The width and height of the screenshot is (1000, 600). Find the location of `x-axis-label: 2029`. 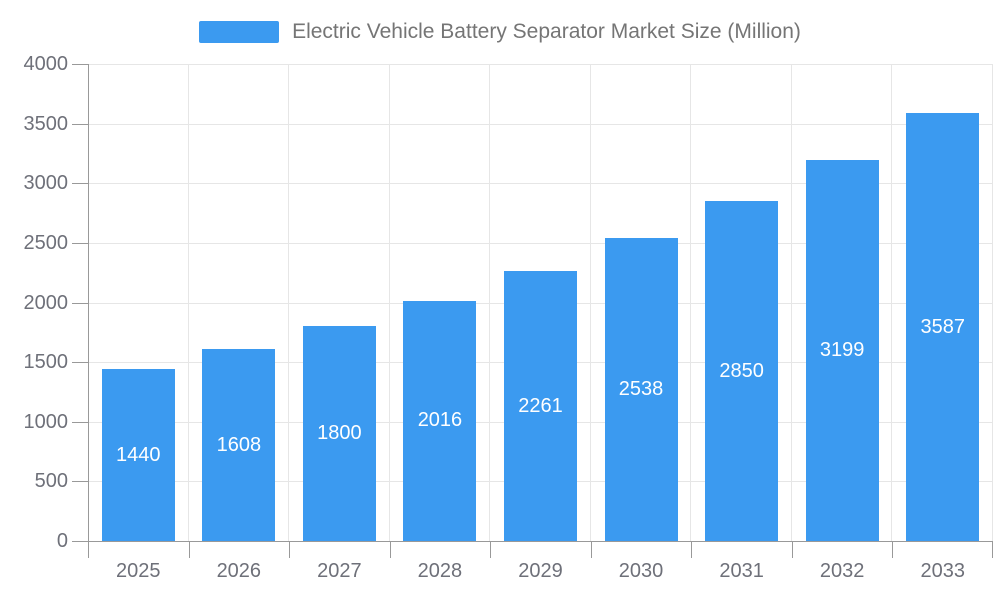

x-axis-label: 2029 is located at coordinates (540, 571).